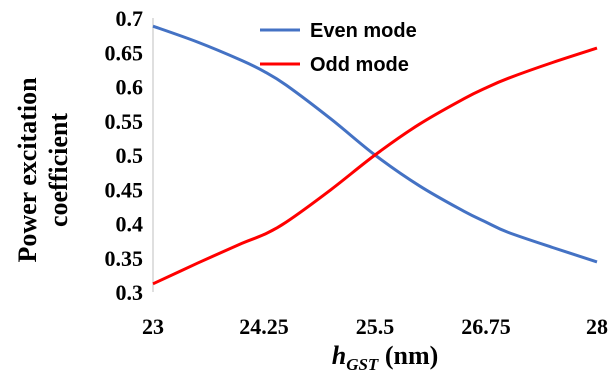  I want to click on x-tick-labels: 23 24.25 25.5 26.75 28, so click(375, 326).